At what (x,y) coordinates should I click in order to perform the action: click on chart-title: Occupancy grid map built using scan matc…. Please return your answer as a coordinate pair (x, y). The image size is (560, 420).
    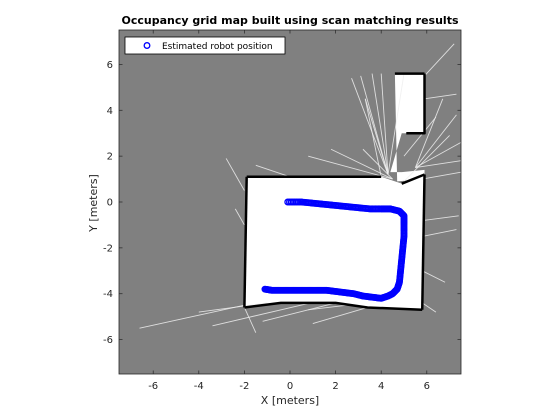
    Looking at the image, I should click on (289, 20).